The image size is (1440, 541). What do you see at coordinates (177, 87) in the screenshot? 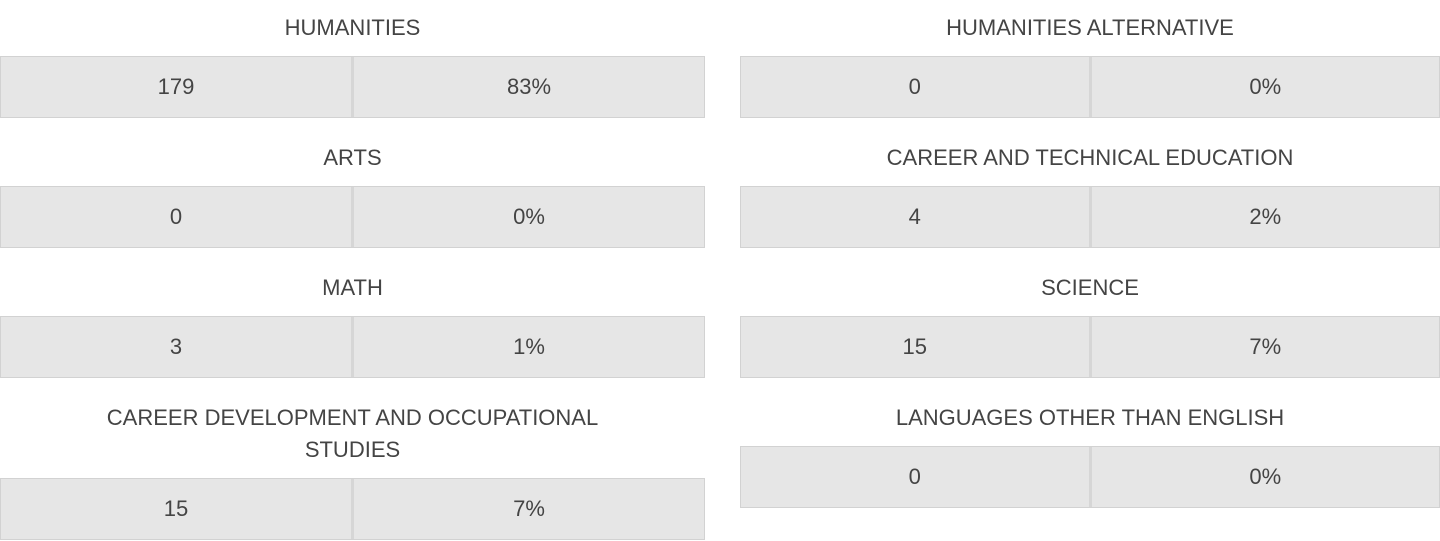
I see `count-cell: 179` at bounding box center [177, 87].